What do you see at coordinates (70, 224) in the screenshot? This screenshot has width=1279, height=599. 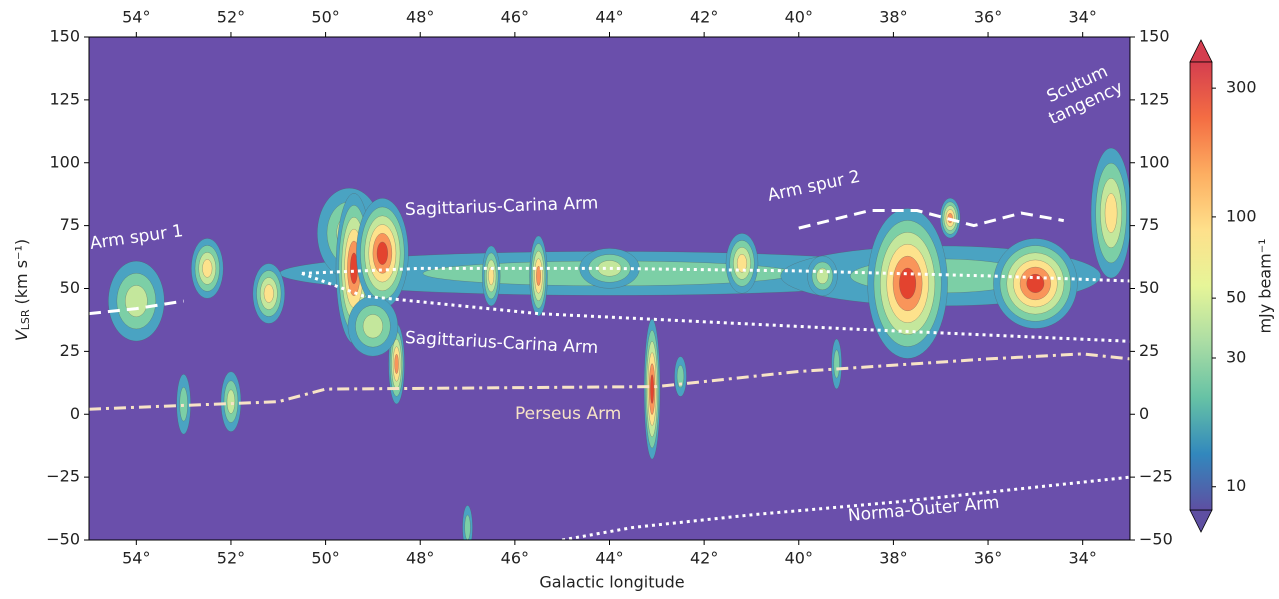 I see `y-tick-label: 75` at bounding box center [70, 224].